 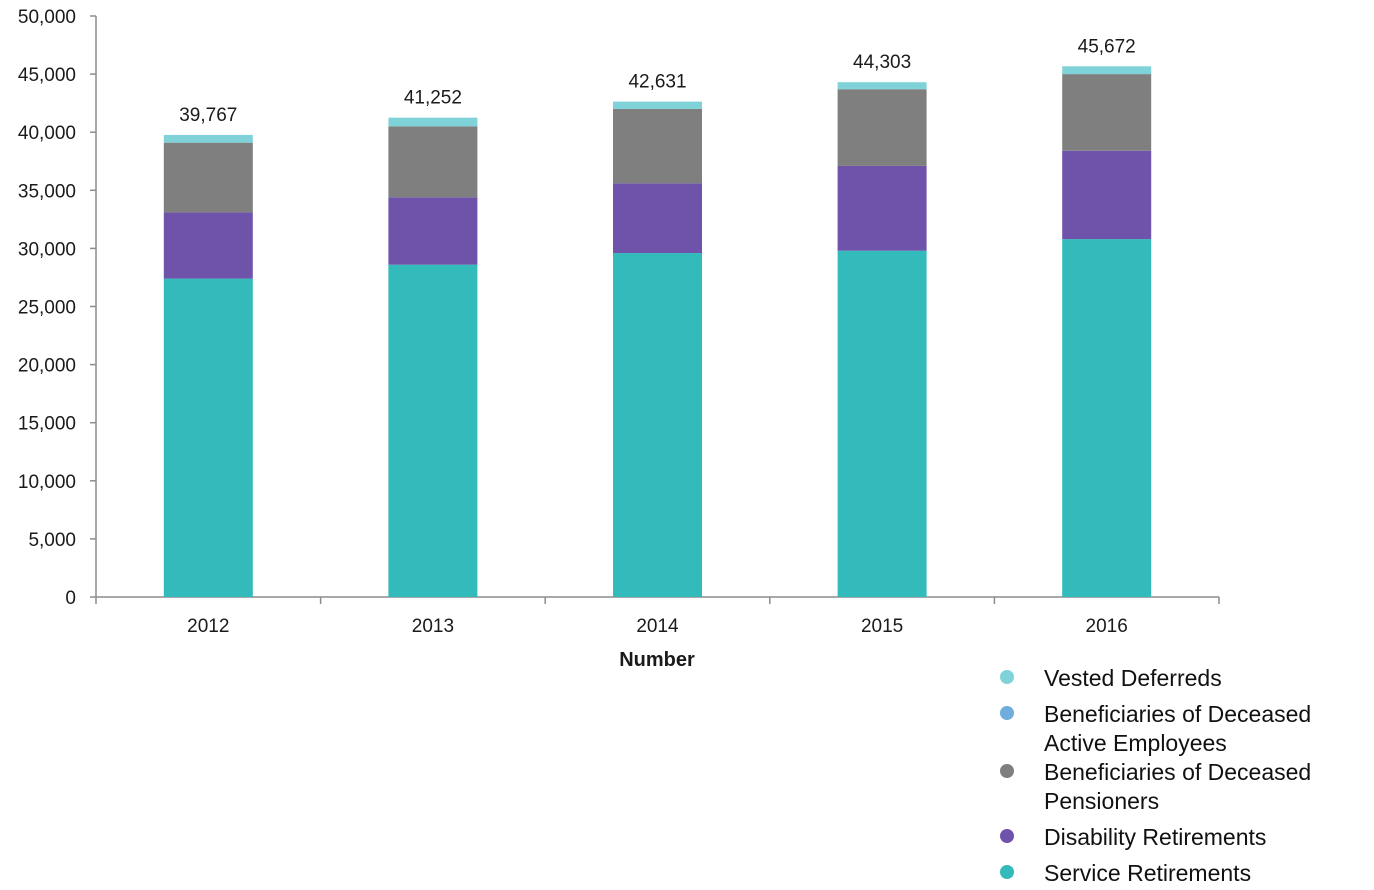 What do you see at coordinates (47, 308) in the screenshot?
I see `y-tick-label: 25,000` at bounding box center [47, 308].